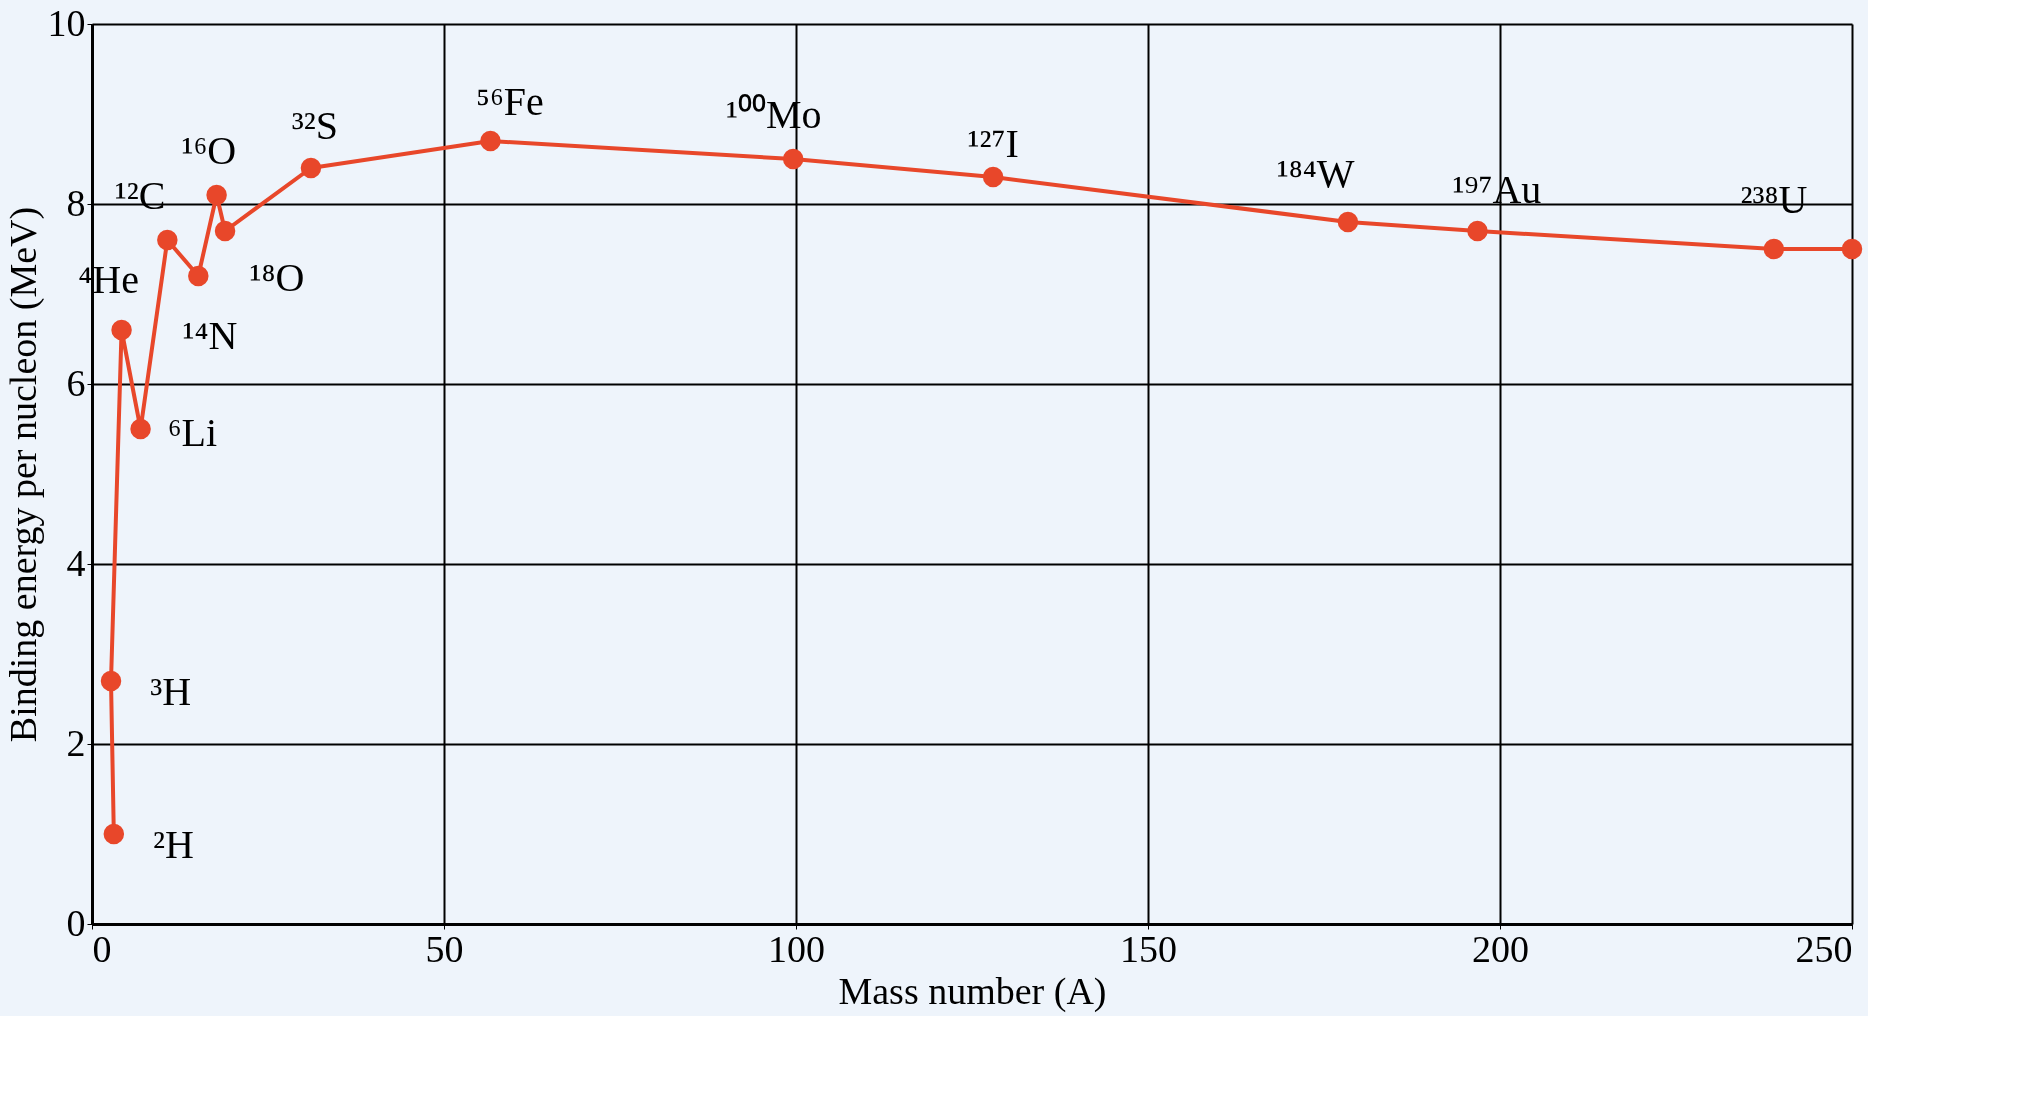 This screenshot has width=2031, height=1104. Describe the element at coordinates (76, 922) in the screenshot. I see `y-tick-label: 0` at that location.